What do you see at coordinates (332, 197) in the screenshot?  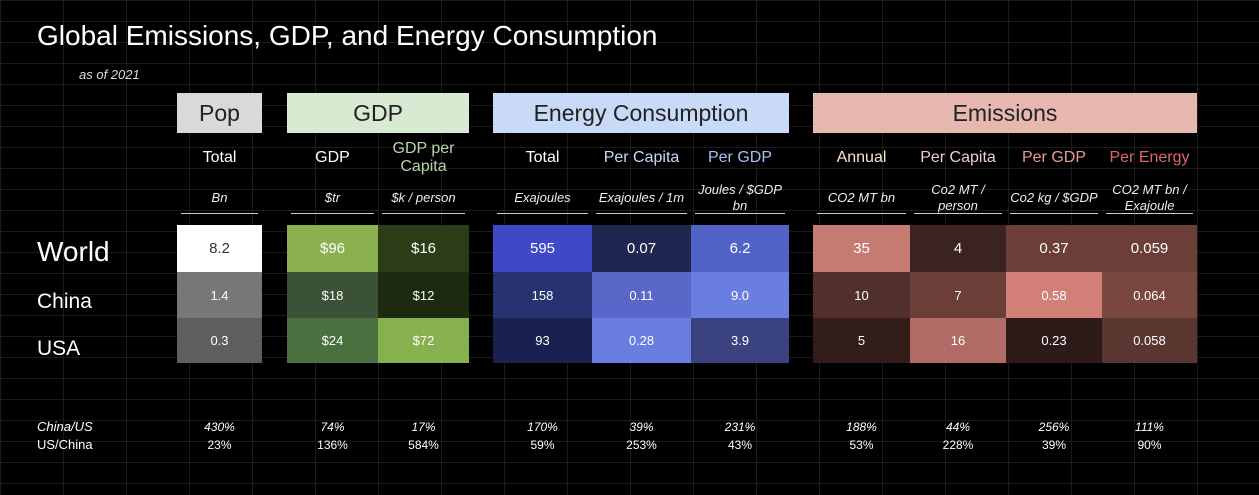 I see `column-unit: $tr` at bounding box center [332, 197].